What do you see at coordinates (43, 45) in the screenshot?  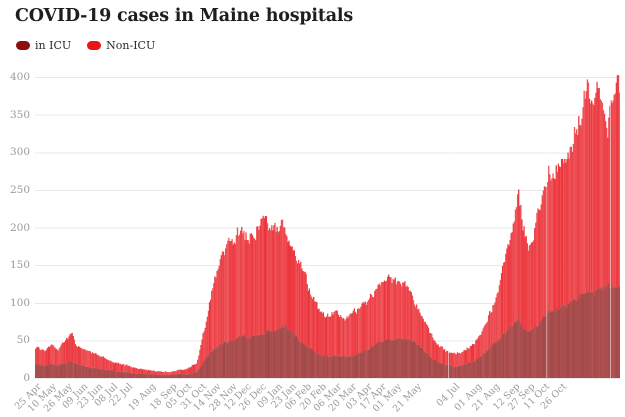 I see `legend-item-icu: in ICU` at bounding box center [43, 45].